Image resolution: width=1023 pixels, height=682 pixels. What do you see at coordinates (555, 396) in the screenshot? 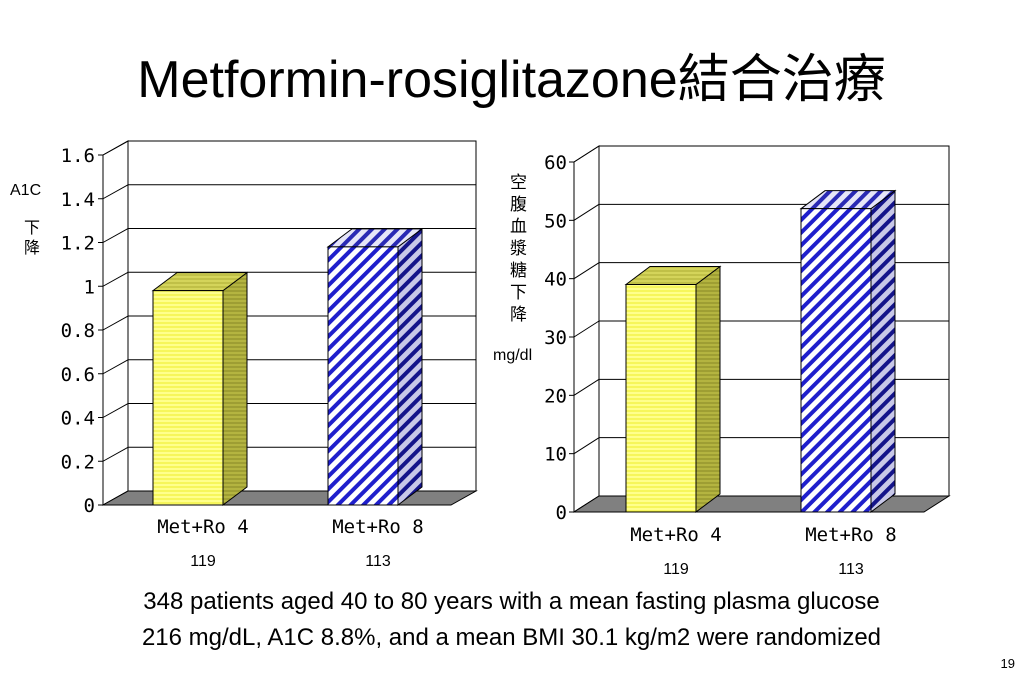
I see `chart2-ytick-label: 20` at bounding box center [555, 396].